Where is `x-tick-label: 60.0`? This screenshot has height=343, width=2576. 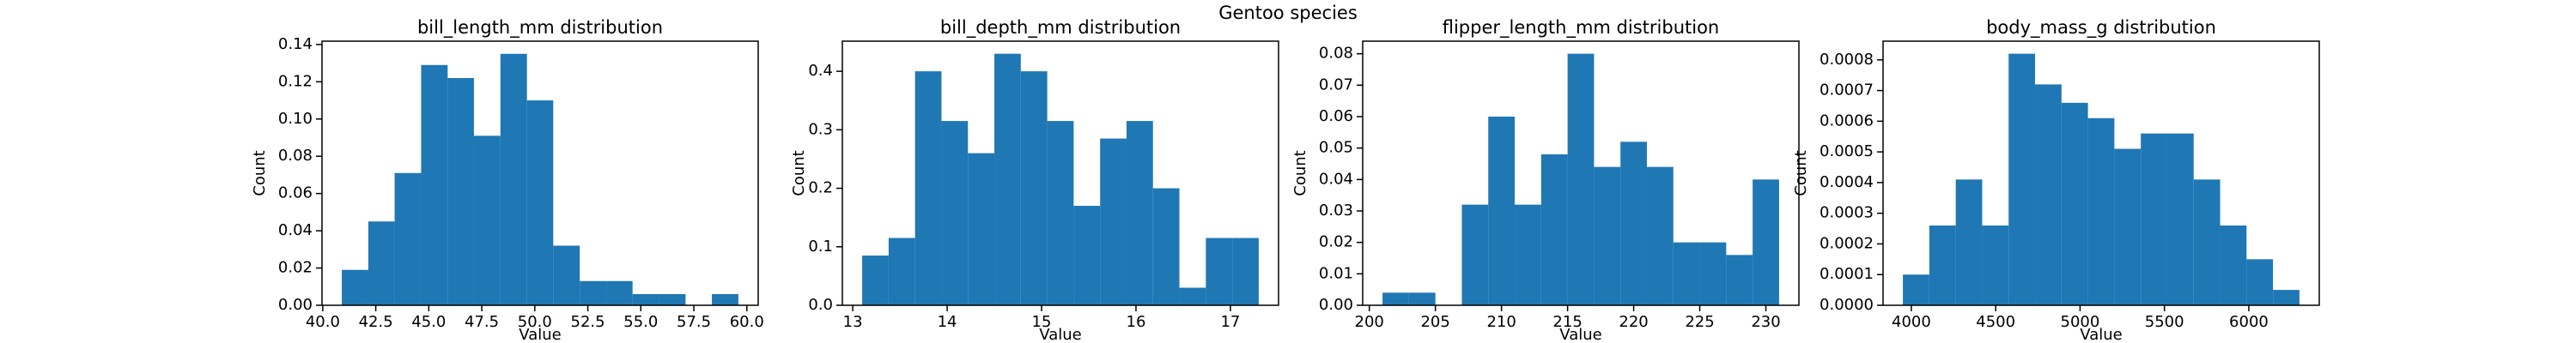 x-tick-label: 60.0 is located at coordinates (747, 322).